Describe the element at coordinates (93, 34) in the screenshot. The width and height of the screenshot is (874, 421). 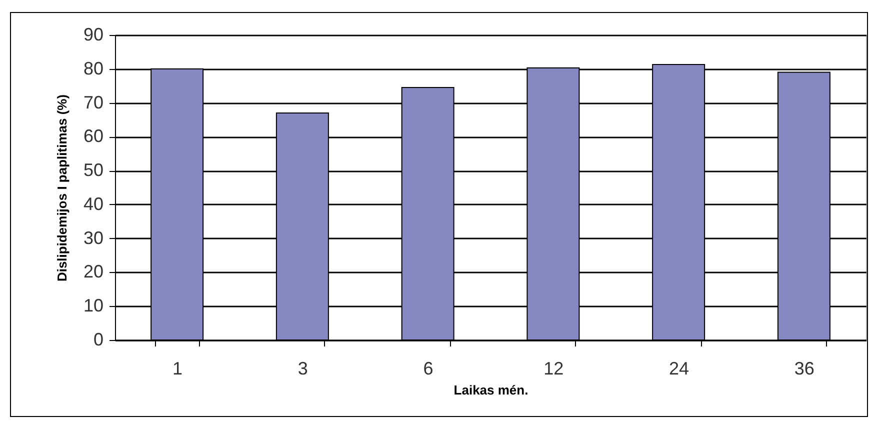
I see `y-tick-label: 90` at that location.